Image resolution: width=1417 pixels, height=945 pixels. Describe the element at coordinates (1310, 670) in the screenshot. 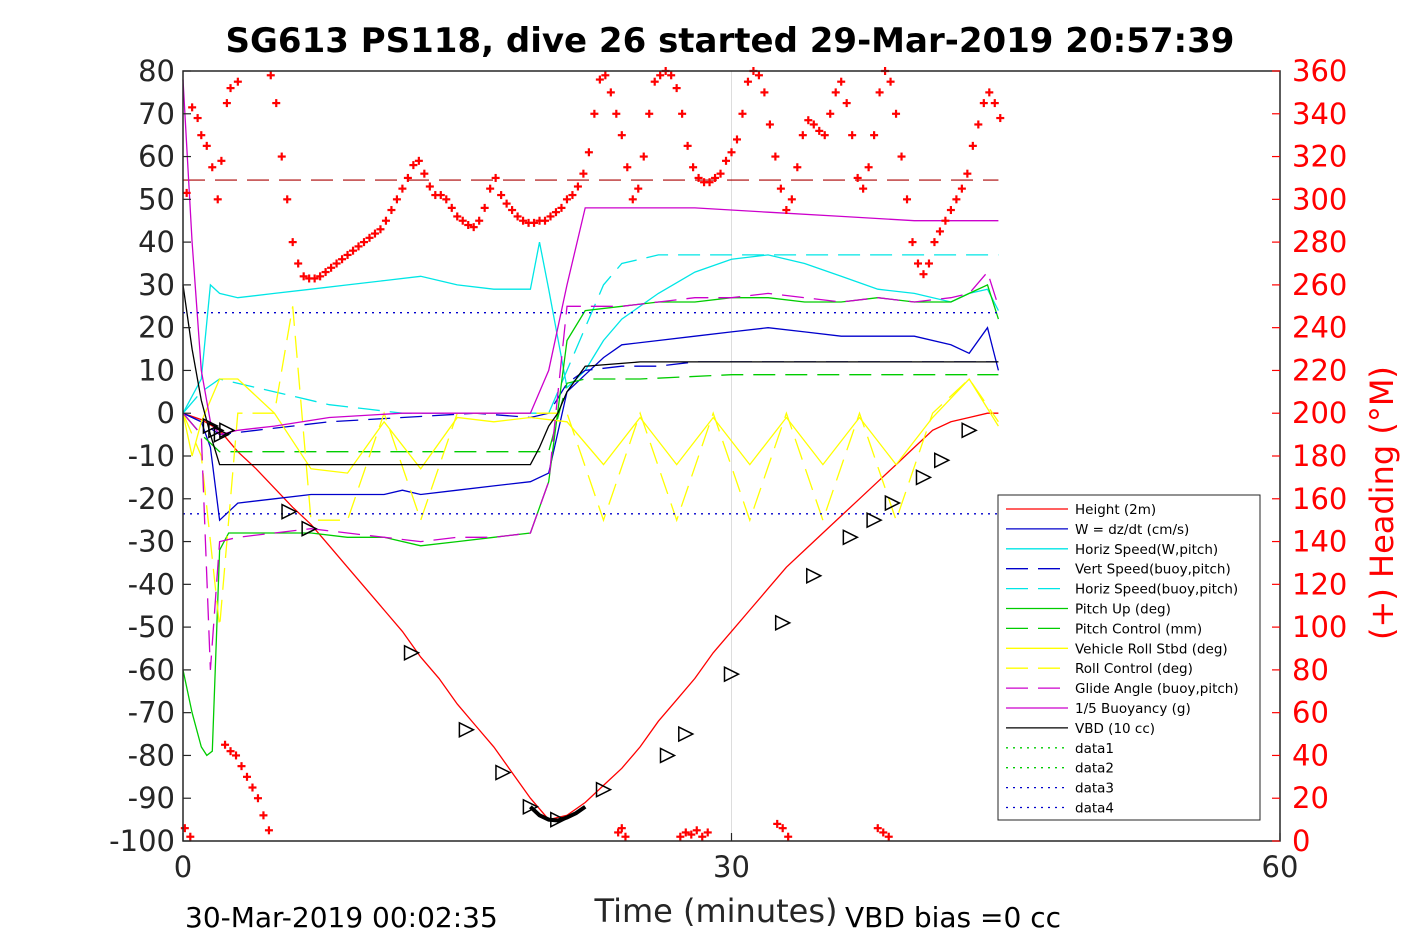

I see `right-tick-label: 80` at that location.